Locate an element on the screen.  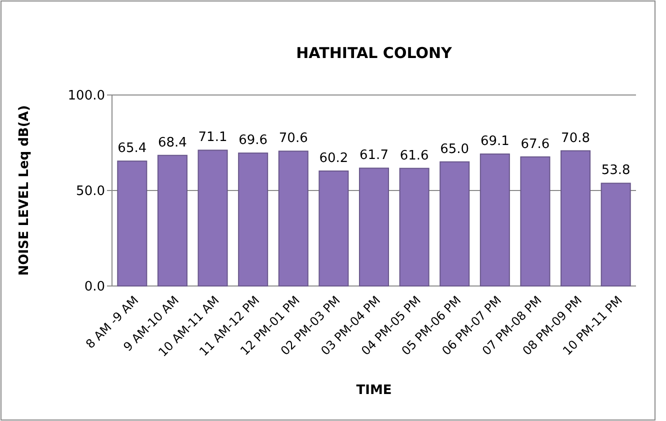
data-label: 61.6 is located at coordinates (414, 156).